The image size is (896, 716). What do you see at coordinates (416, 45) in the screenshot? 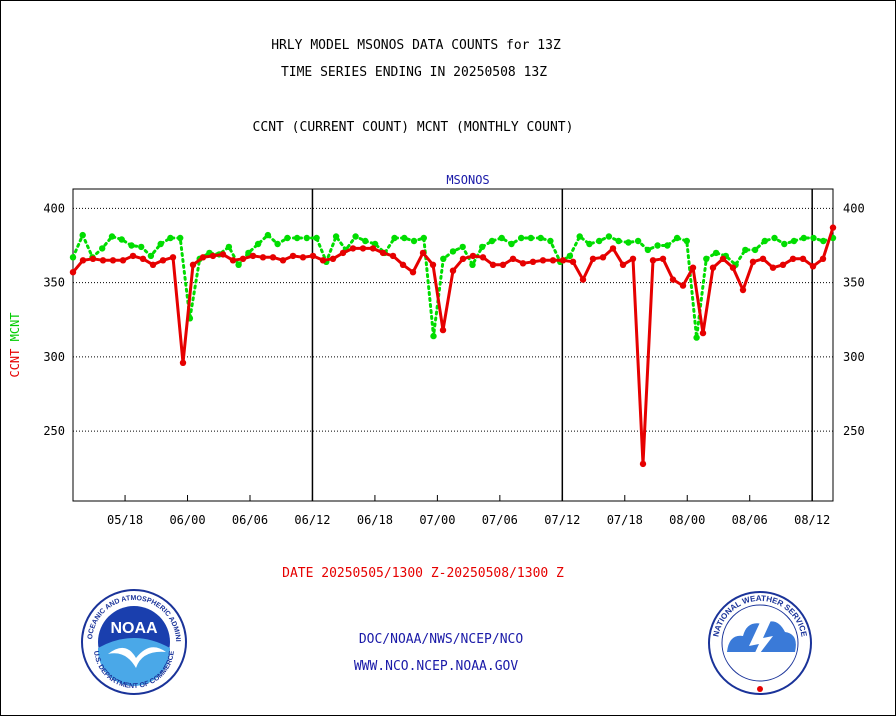
I see `header-title: HRLY MODEL MSONOS DATA COUNTS for 13Z` at bounding box center [416, 45].